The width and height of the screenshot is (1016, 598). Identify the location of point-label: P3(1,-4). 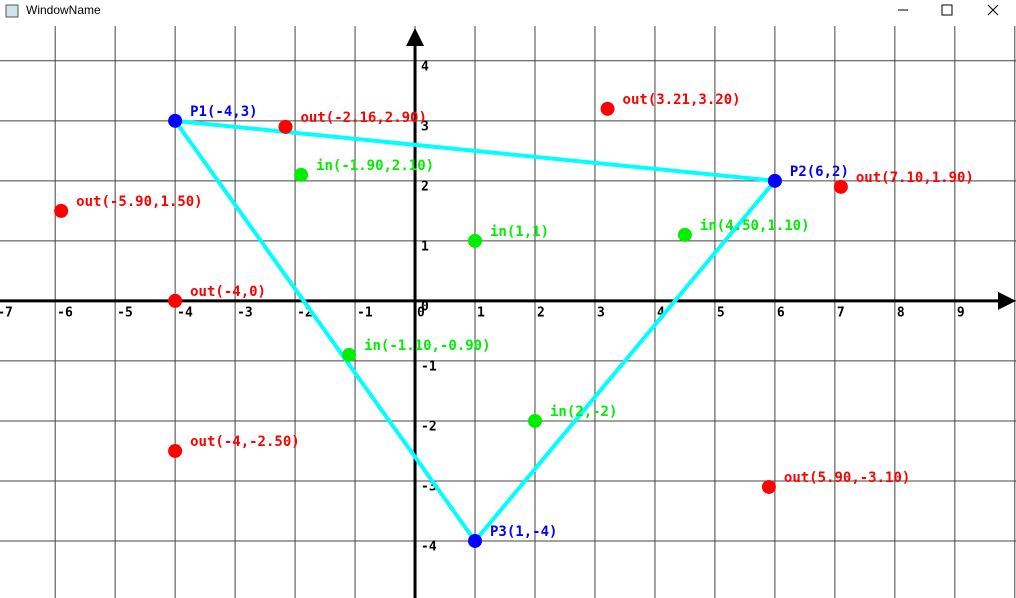
(523, 532).